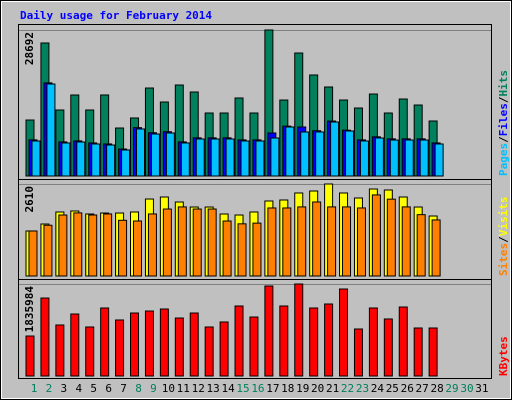 The width and height of the screenshot is (512, 400). Describe the element at coordinates (29, 199) in the screenshot. I see `y-tick-label: 2610` at that location.